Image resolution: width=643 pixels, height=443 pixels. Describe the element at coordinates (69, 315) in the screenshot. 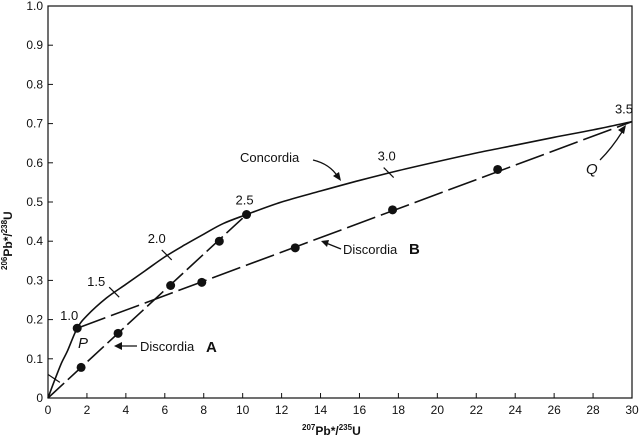

I see `concordia-age-label: 1.0` at that location.